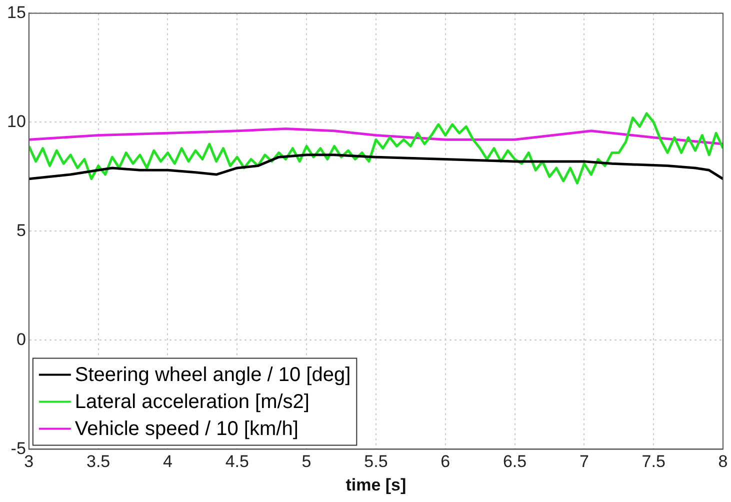  Describe the element at coordinates (237, 462) in the screenshot. I see `x-tick-label: 4.5` at that location.